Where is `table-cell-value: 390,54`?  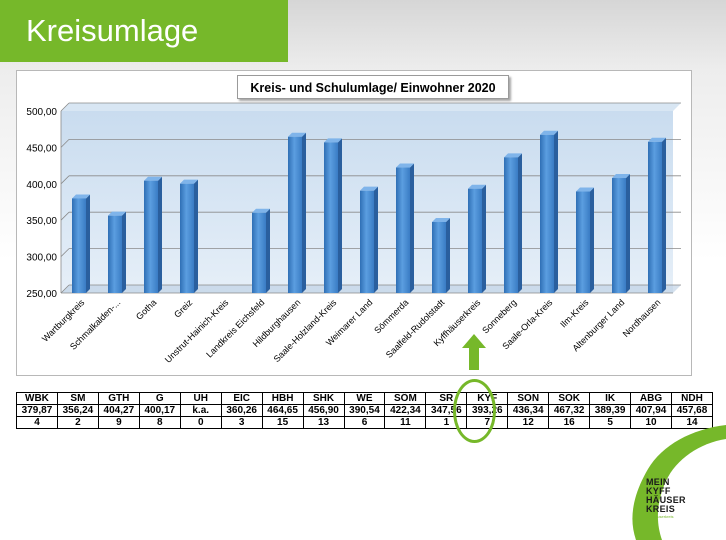 table-cell-value: 390,54 is located at coordinates (364, 410).